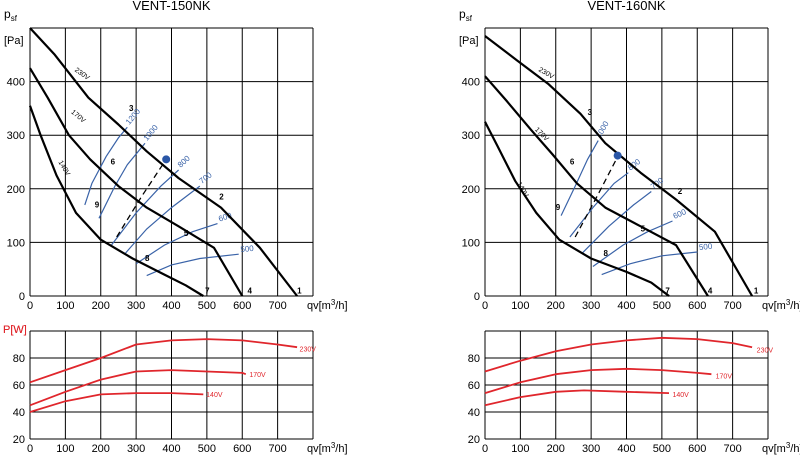 Image resolution: width=800 pixels, height=467 pixels. I want to click on point-number-label: 2, so click(221, 197).